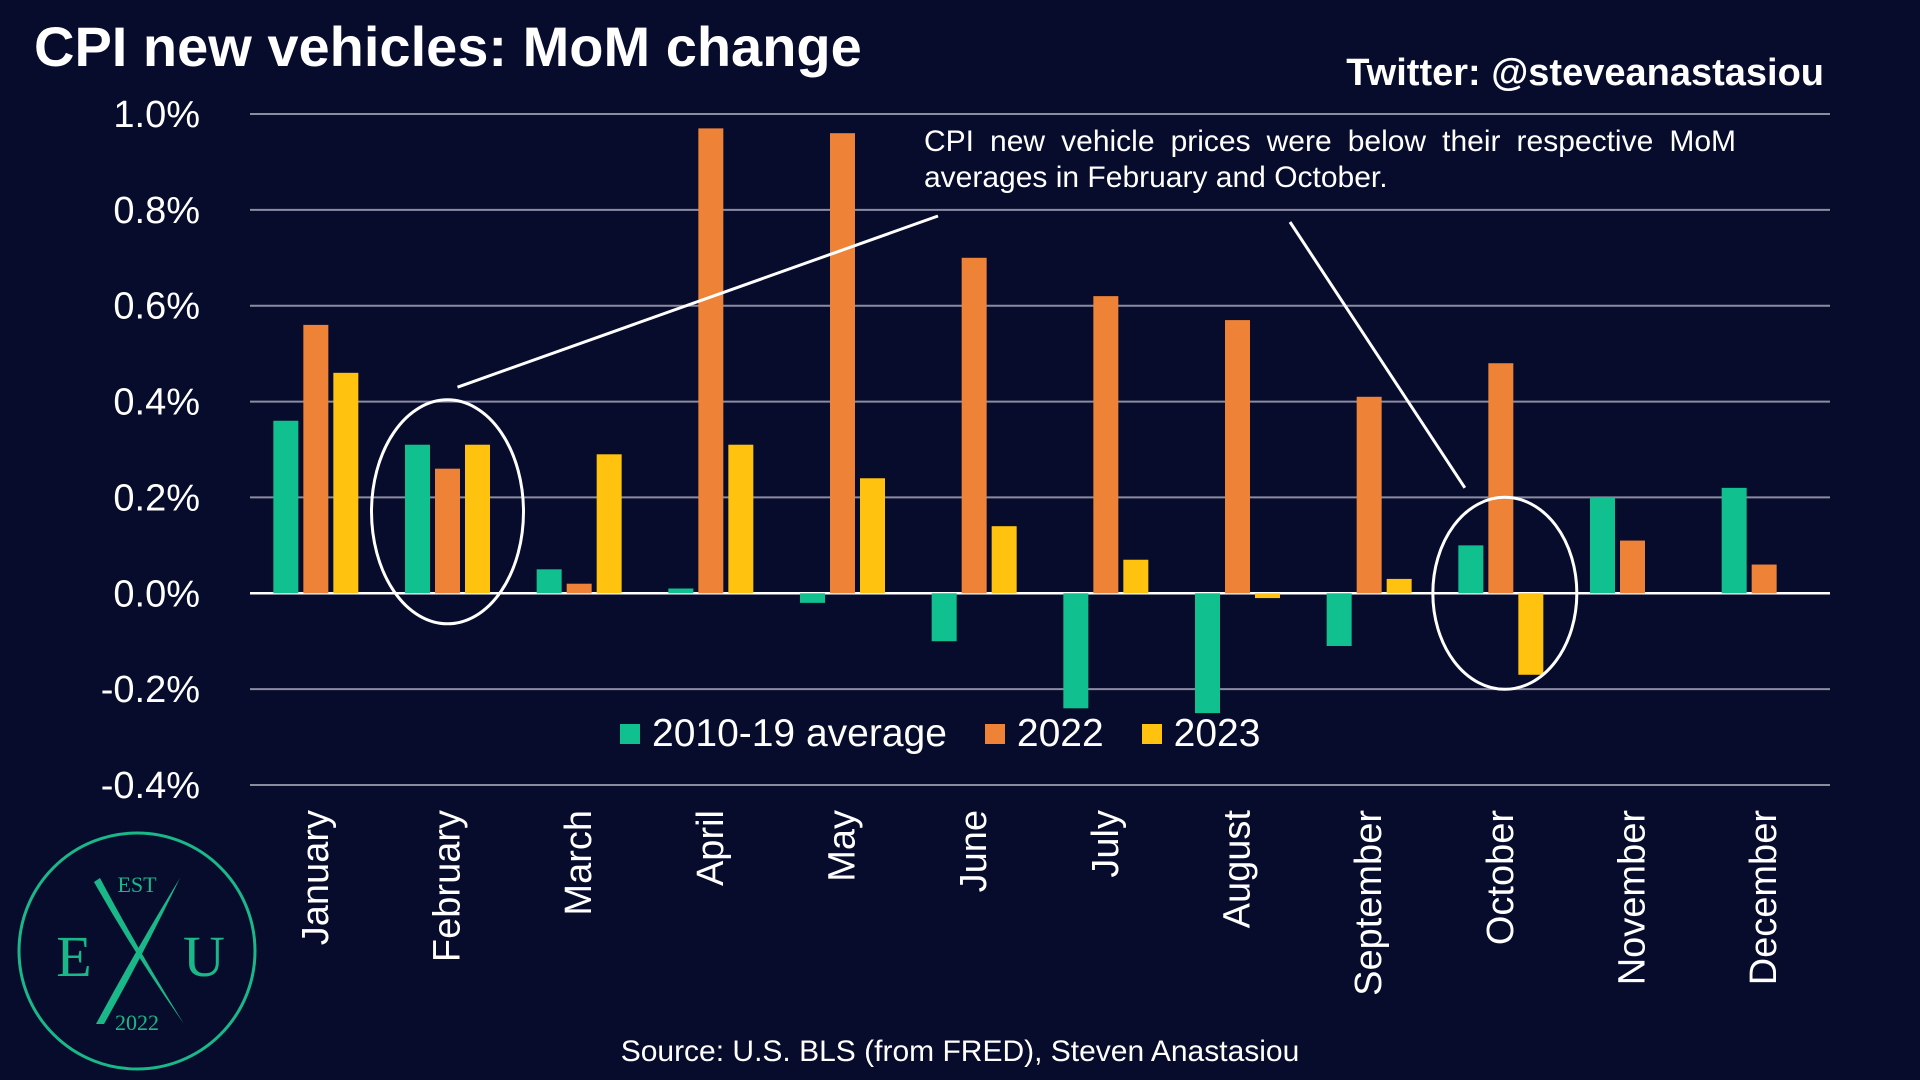 The height and width of the screenshot is (1080, 1920). I want to click on legend-label-2023: 2023, so click(1217, 733).